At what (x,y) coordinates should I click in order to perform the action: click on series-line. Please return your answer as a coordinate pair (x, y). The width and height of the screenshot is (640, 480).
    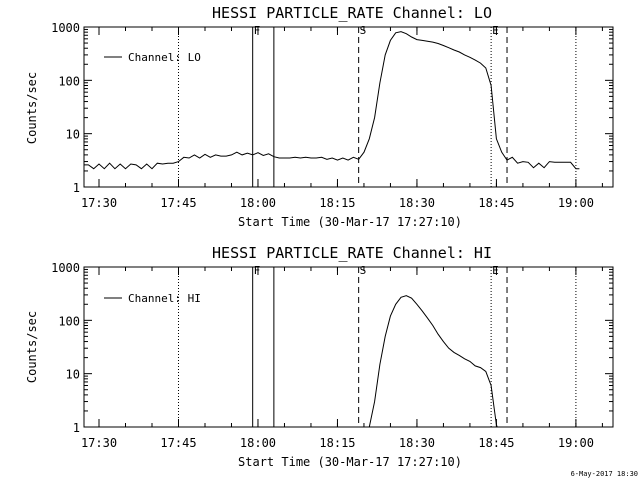
    Looking at the image, I should click on (433, 361).